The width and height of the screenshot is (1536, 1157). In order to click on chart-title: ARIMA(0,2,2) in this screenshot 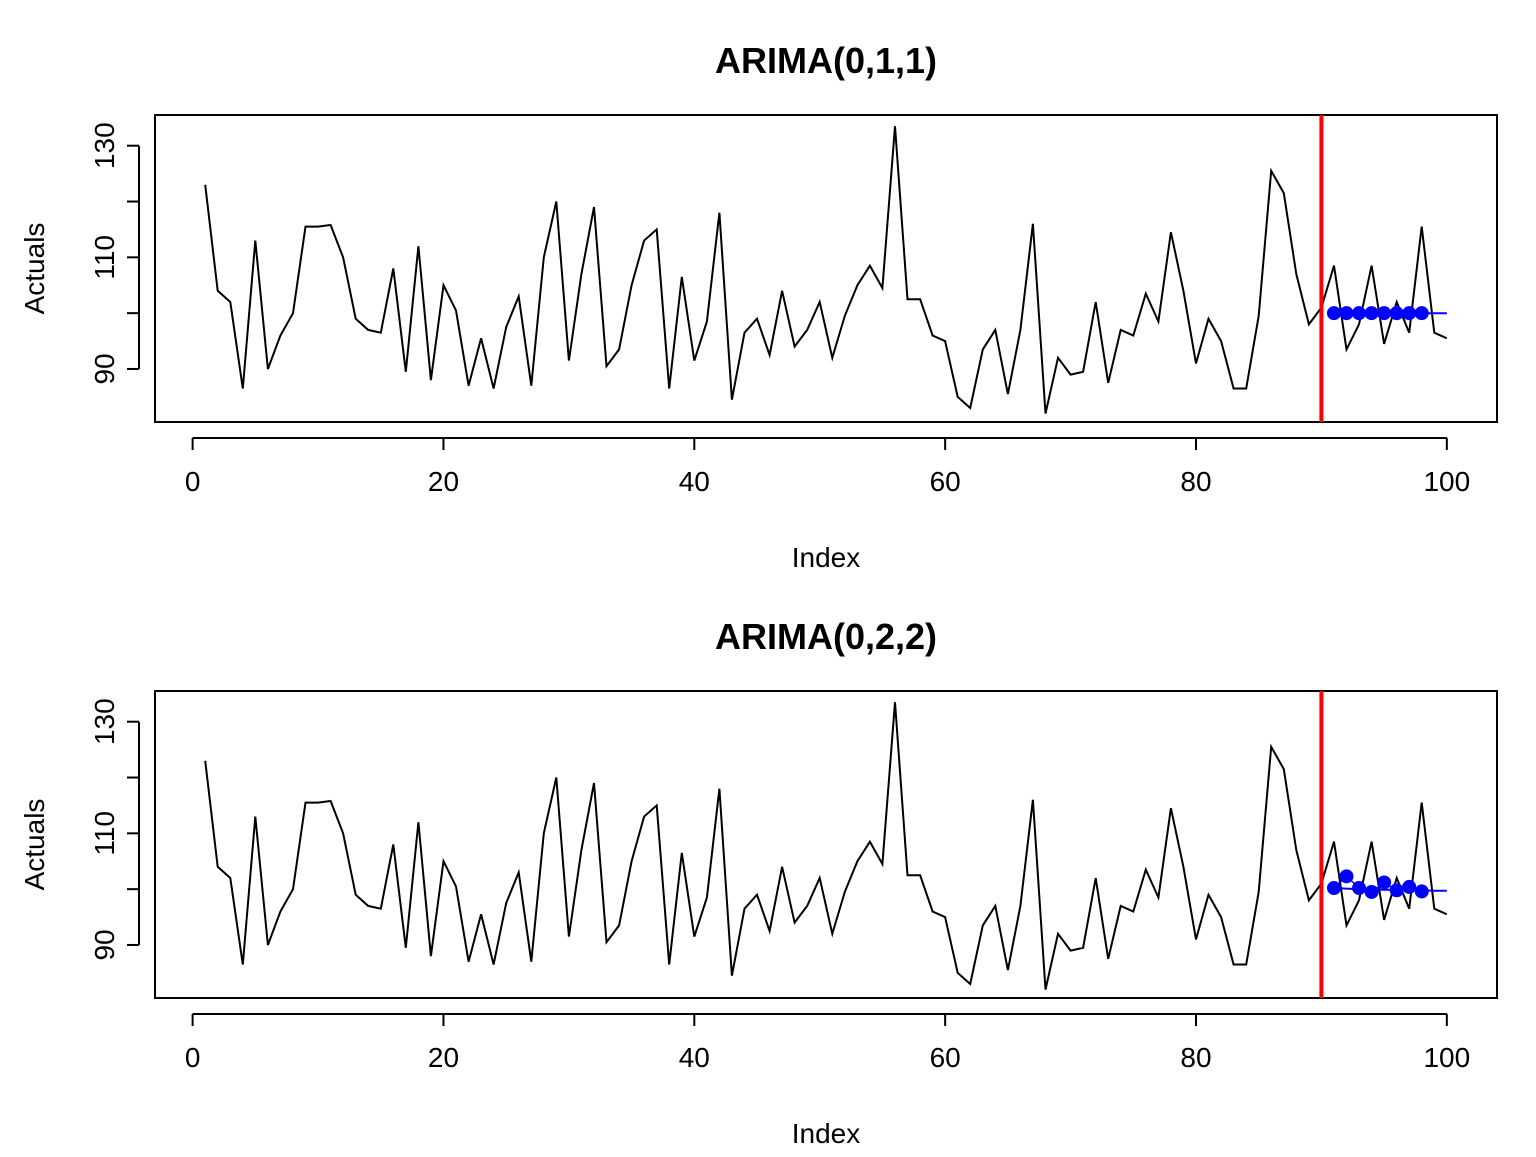, I will do `click(826, 636)`.